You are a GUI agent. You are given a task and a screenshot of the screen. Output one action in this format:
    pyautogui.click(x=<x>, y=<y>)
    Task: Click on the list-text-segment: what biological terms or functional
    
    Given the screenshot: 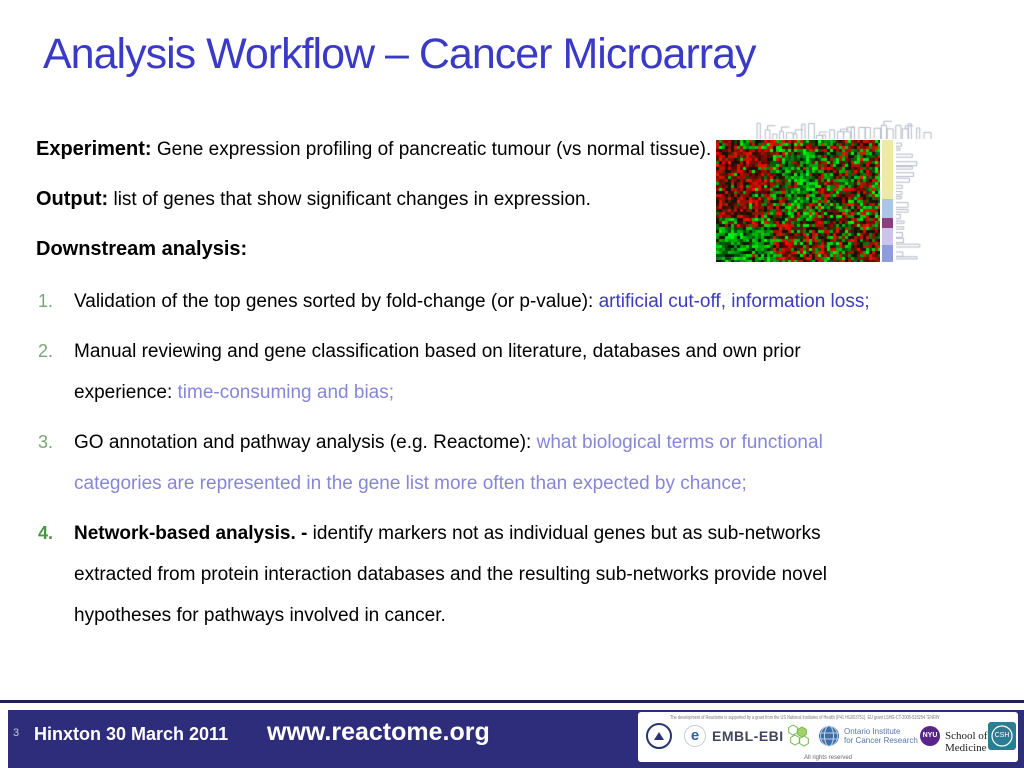 What is the action you would take?
    pyautogui.click(x=679, y=442)
    